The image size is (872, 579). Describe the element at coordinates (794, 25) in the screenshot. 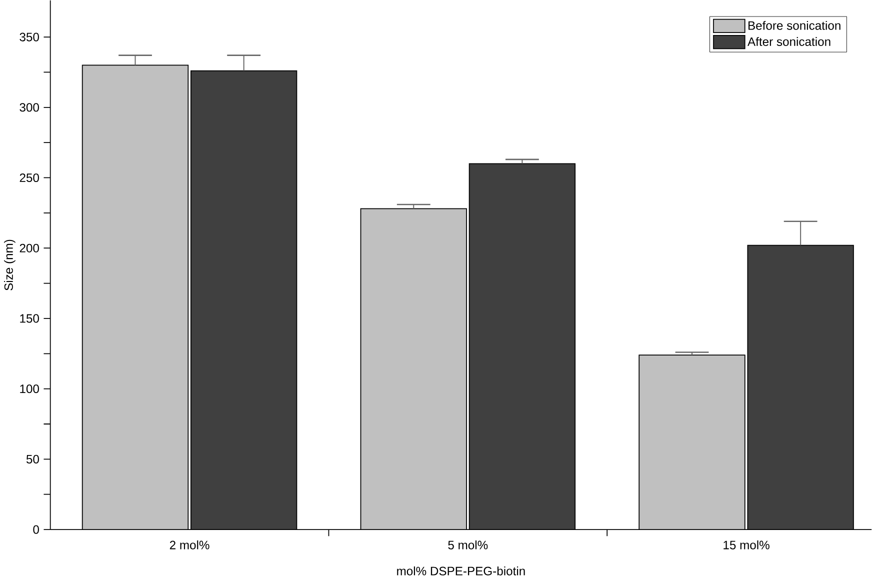

I see `legend-label: Before sonication` at that location.